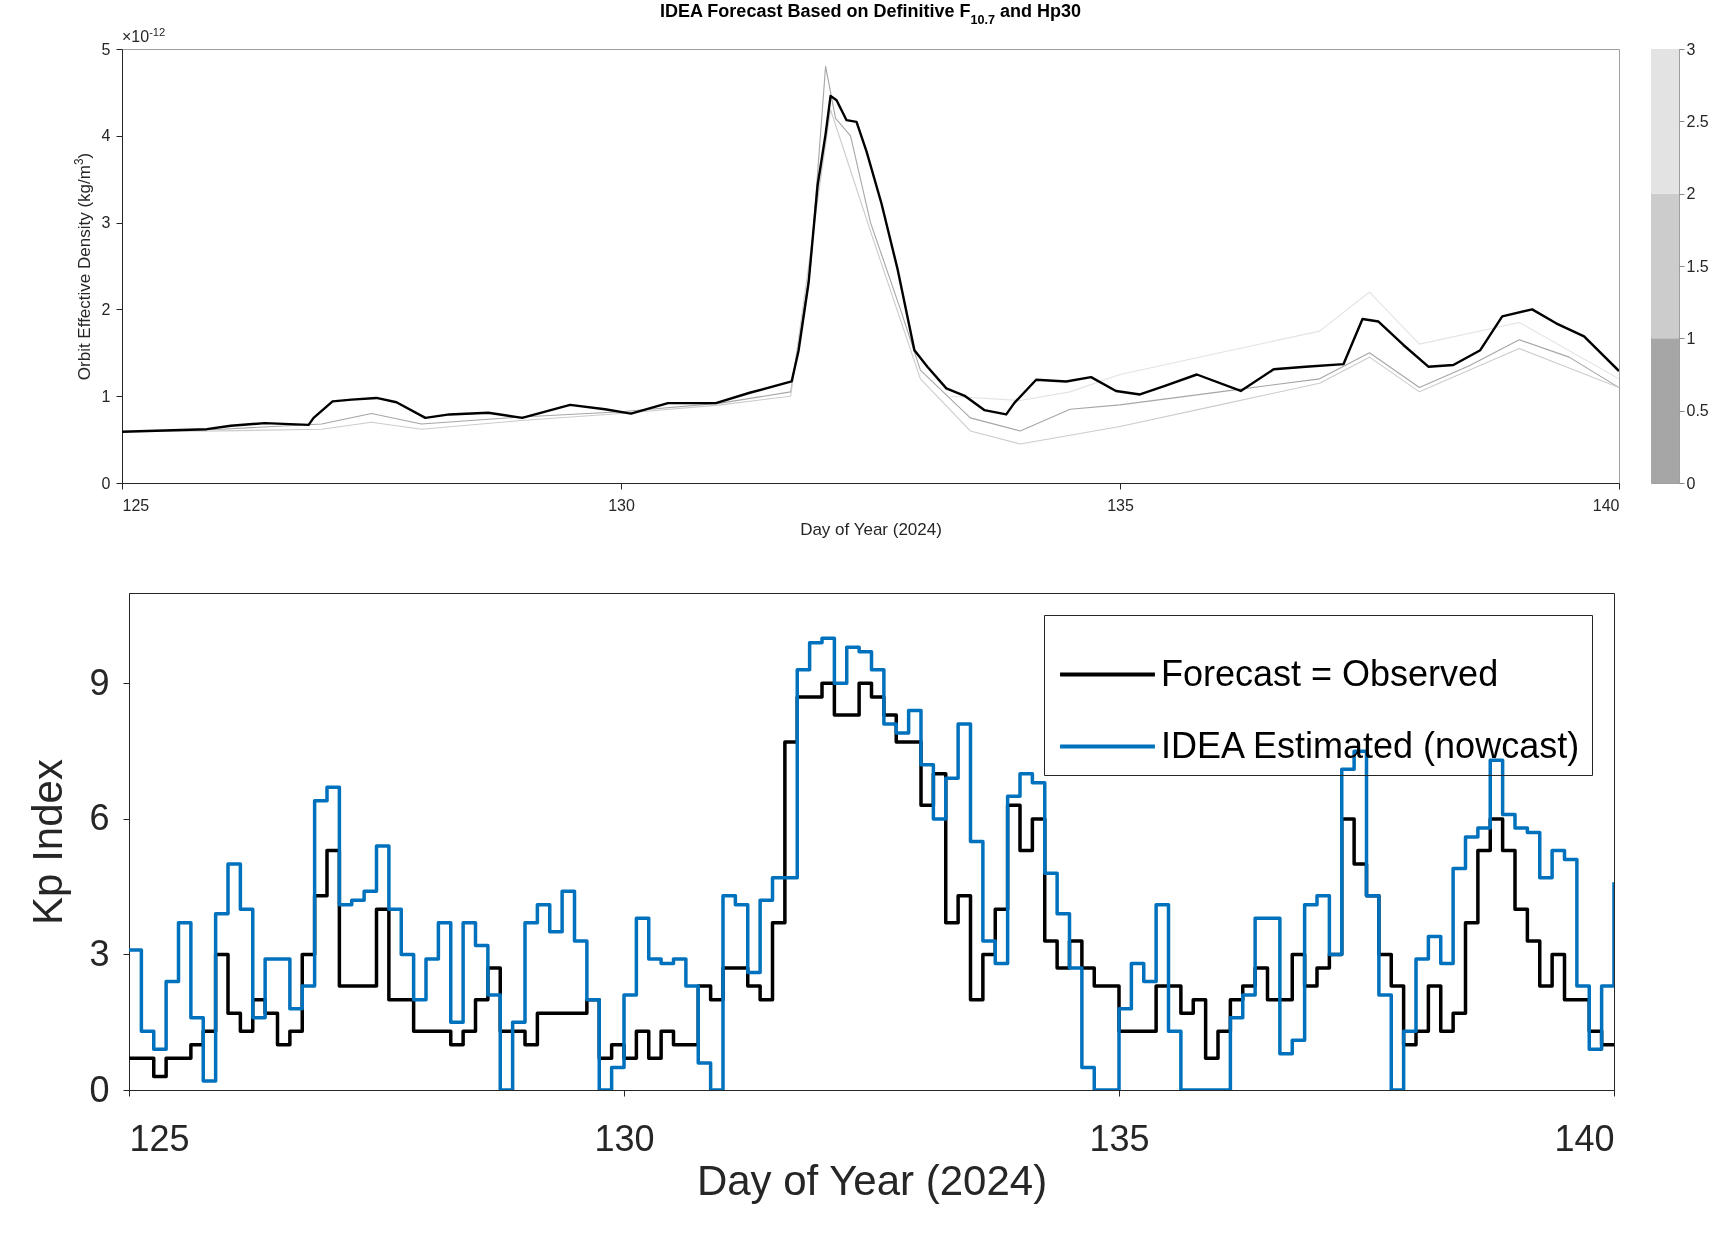  Describe the element at coordinates (106, 396) in the screenshot. I see `y-tick-label: 1` at that location.